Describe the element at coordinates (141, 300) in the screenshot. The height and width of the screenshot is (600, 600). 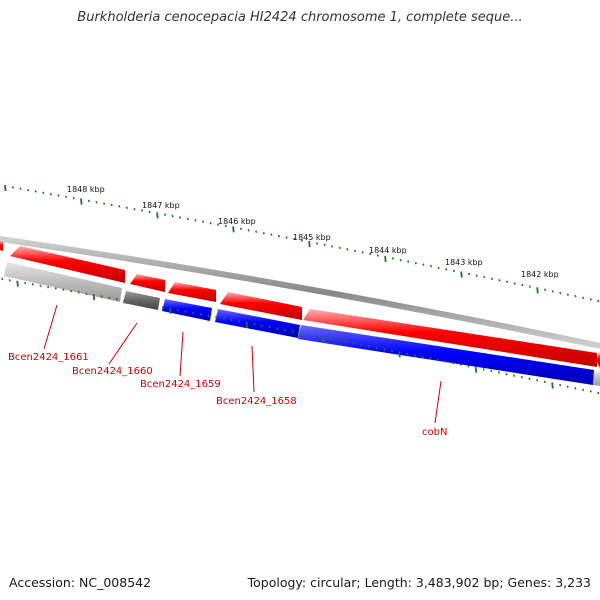
I see `gene-arrow-1660-rev` at that location.